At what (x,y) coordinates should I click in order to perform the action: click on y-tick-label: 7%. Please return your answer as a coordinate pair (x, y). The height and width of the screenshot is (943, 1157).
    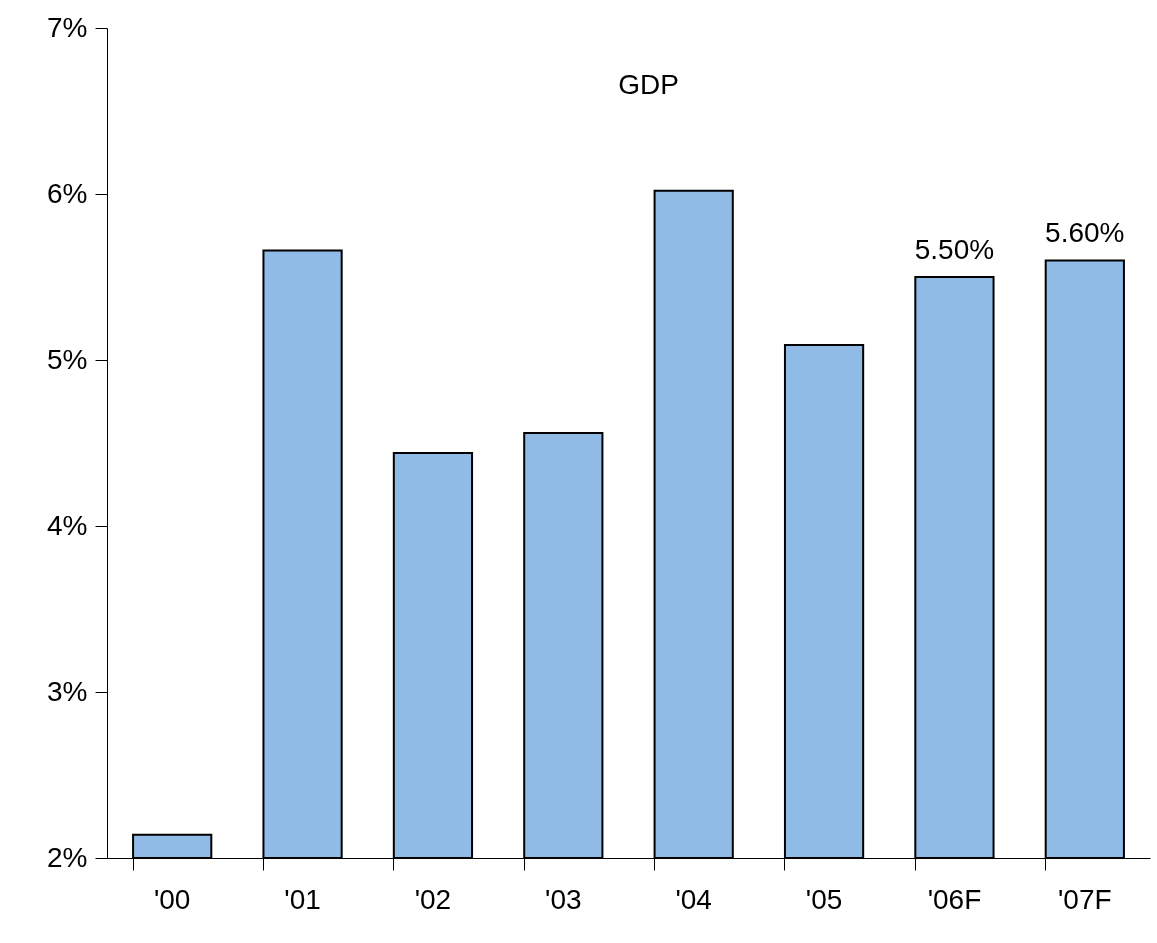
    Looking at the image, I should click on (67, 27).